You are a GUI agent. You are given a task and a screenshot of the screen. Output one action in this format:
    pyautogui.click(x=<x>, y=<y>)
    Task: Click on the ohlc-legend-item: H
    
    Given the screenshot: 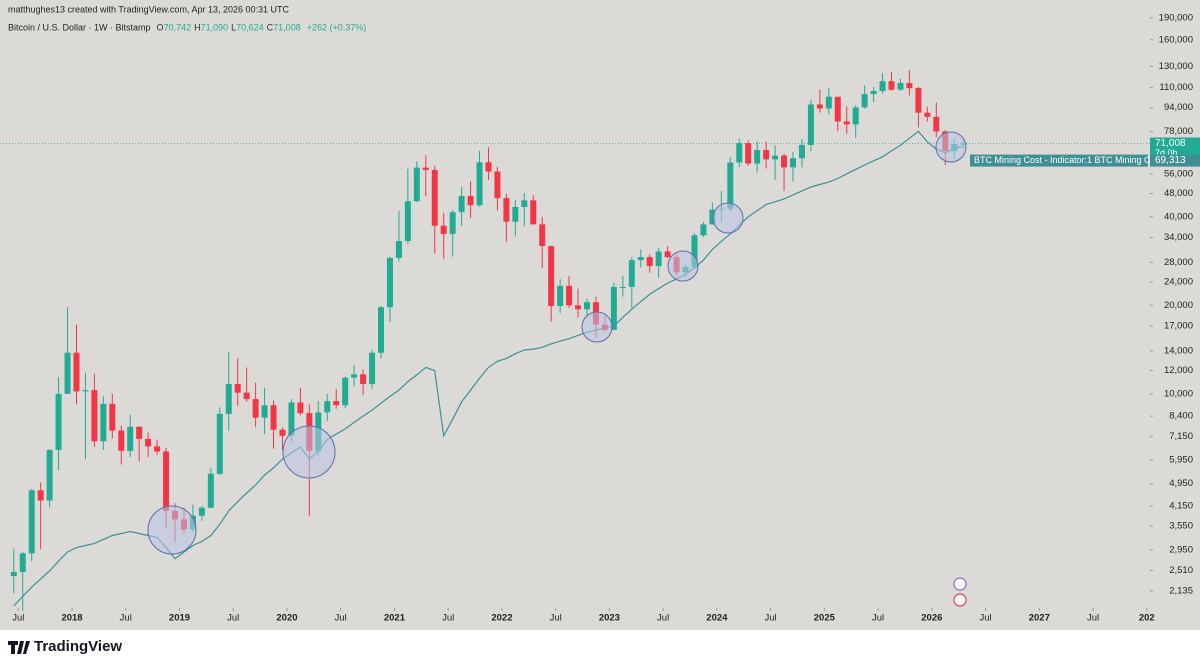 What is the action you would take?
    pyautogui.click(x=197, y=27)
    